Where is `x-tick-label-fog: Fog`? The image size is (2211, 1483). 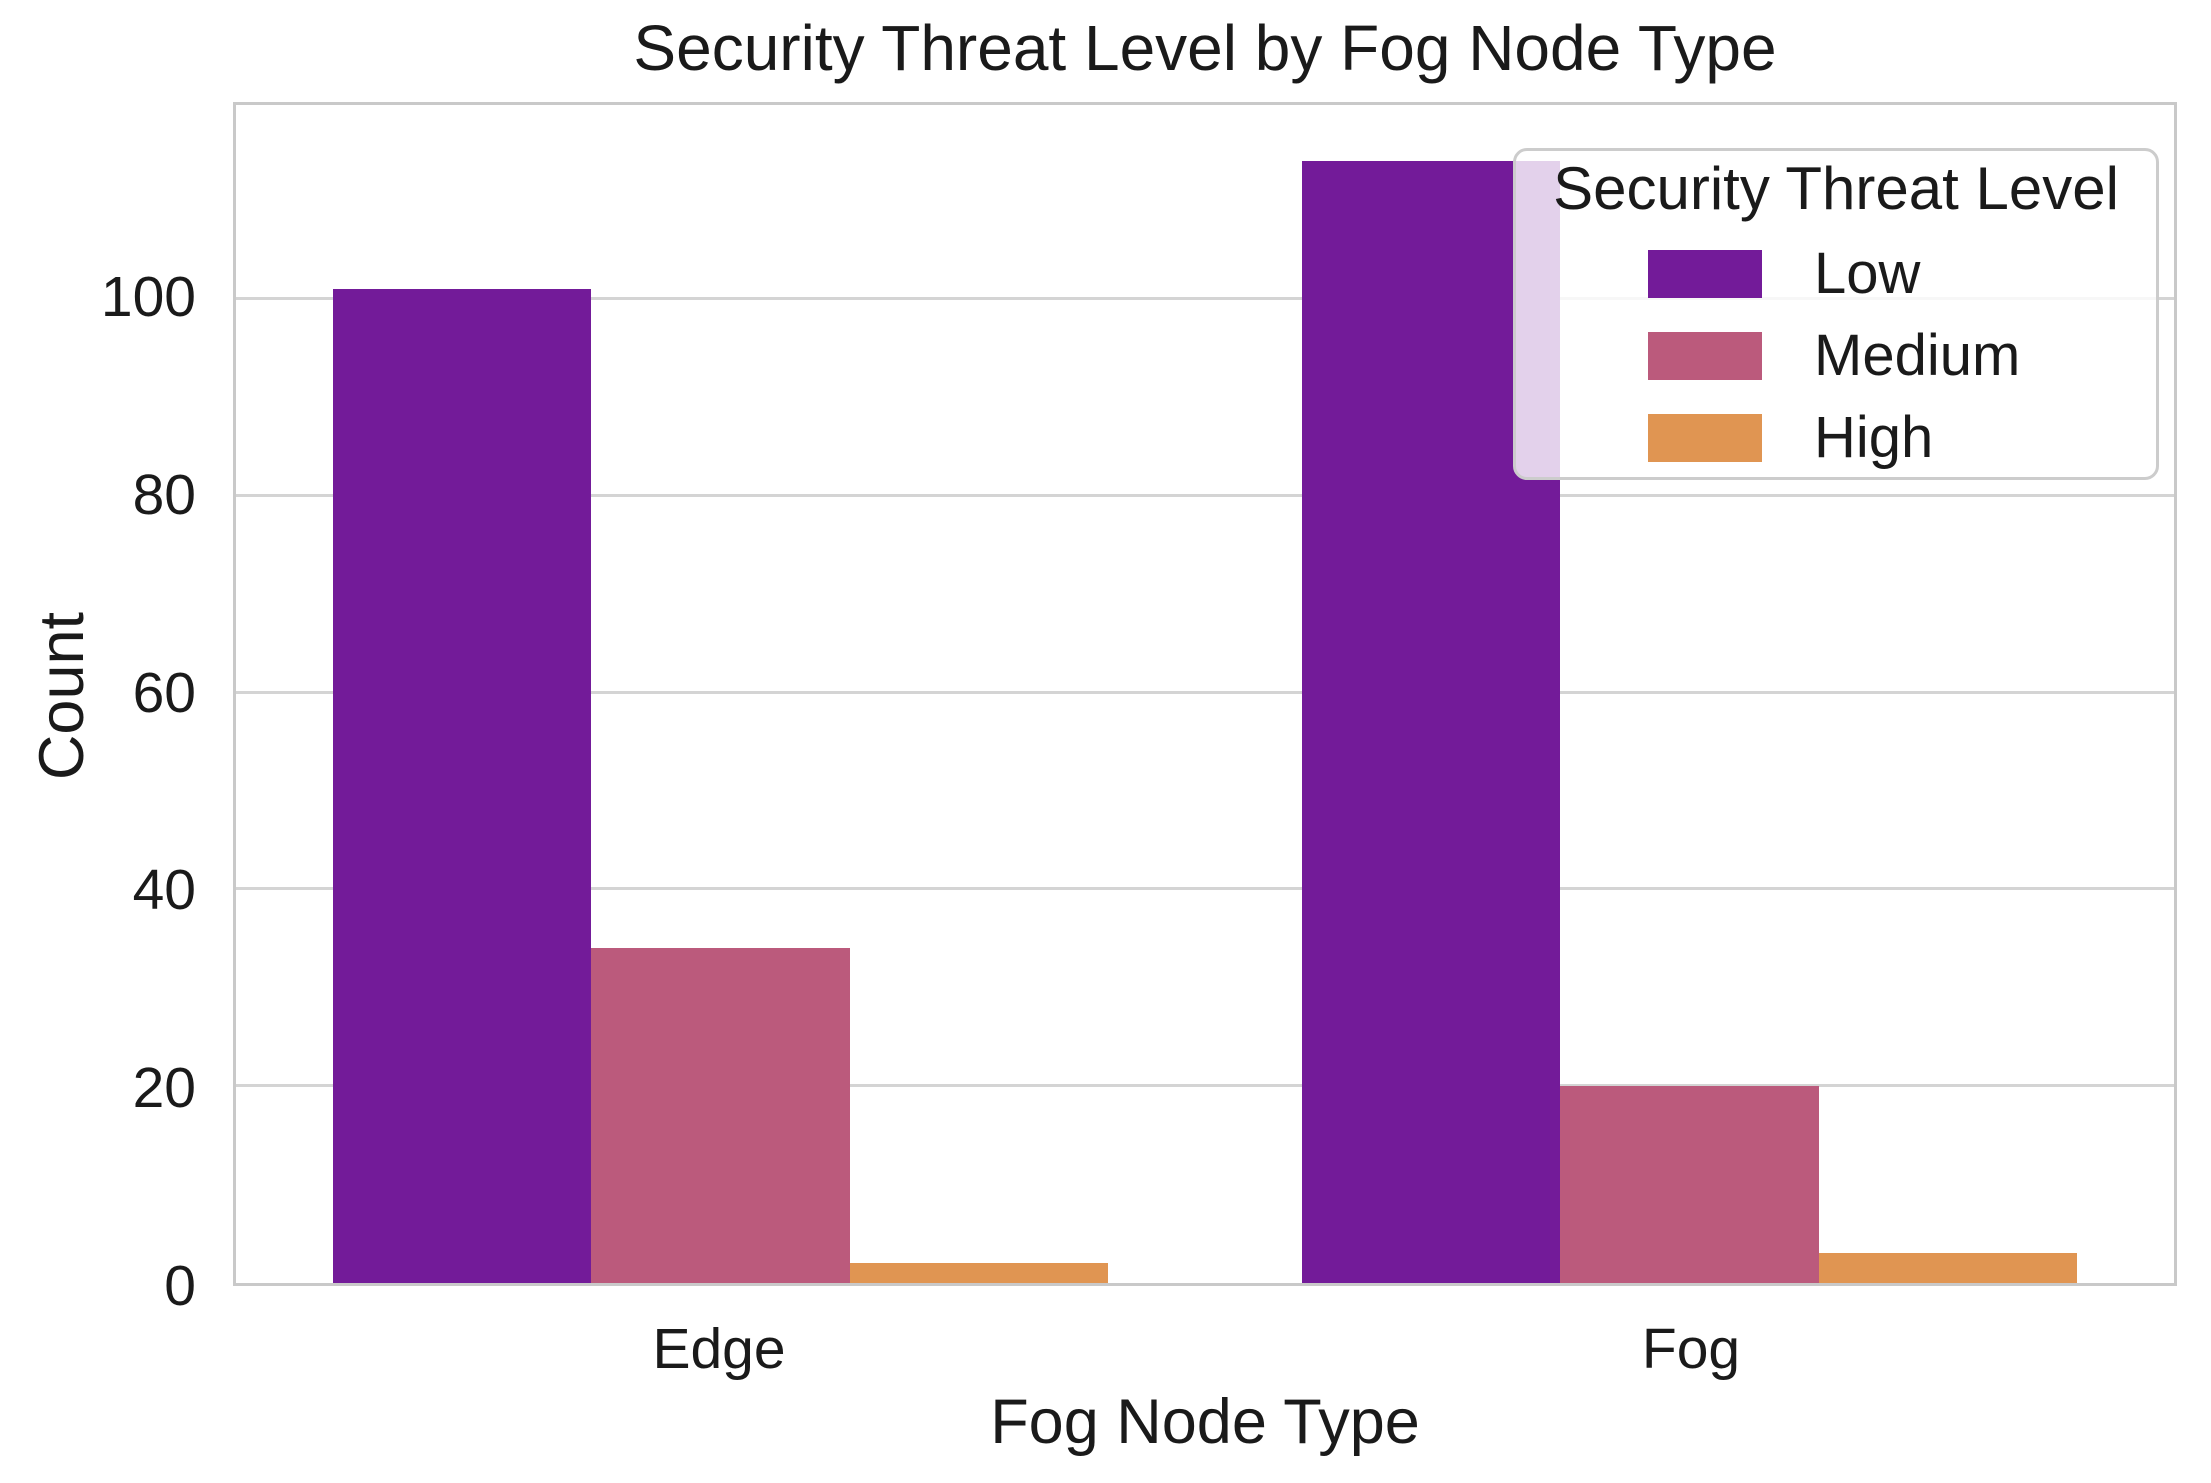
x-tick-label-fog: Fog is located at coordinates (1691, 1349).